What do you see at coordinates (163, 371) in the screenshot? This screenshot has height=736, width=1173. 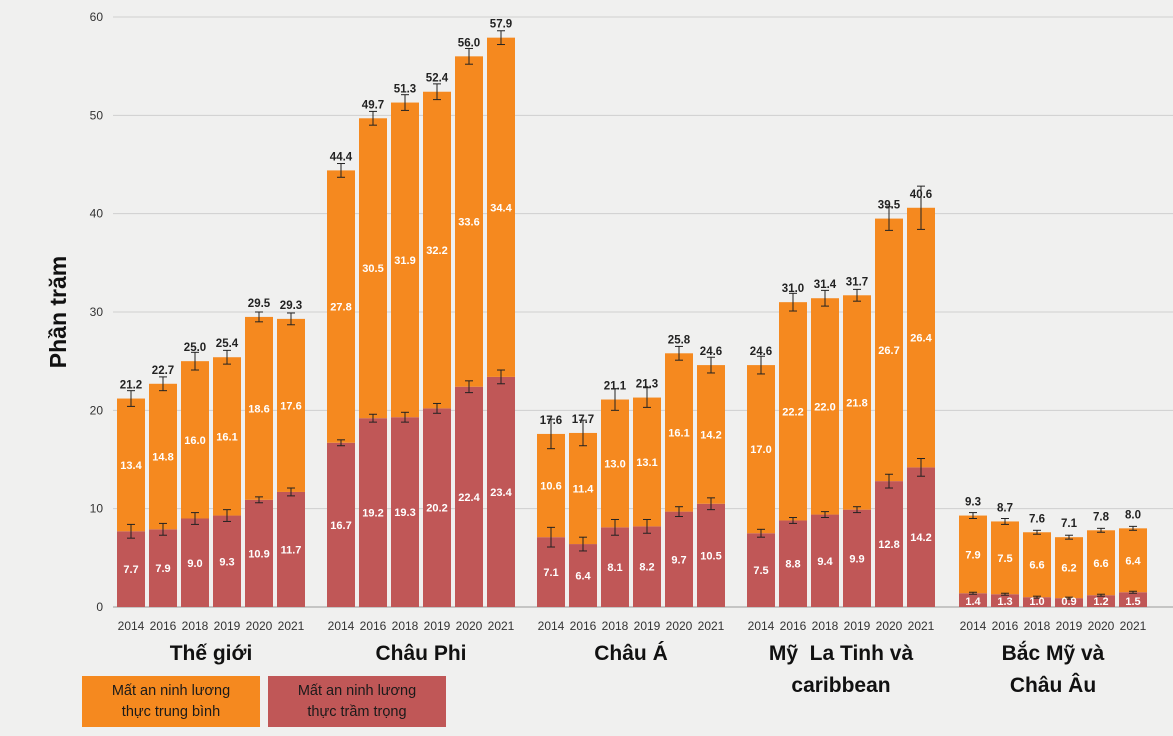 I see `total-label: 22.7` at bounding box center [163, 371].